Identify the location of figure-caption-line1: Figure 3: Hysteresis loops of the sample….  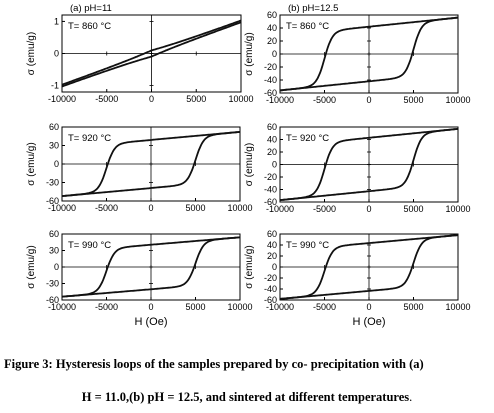
(249, 364).